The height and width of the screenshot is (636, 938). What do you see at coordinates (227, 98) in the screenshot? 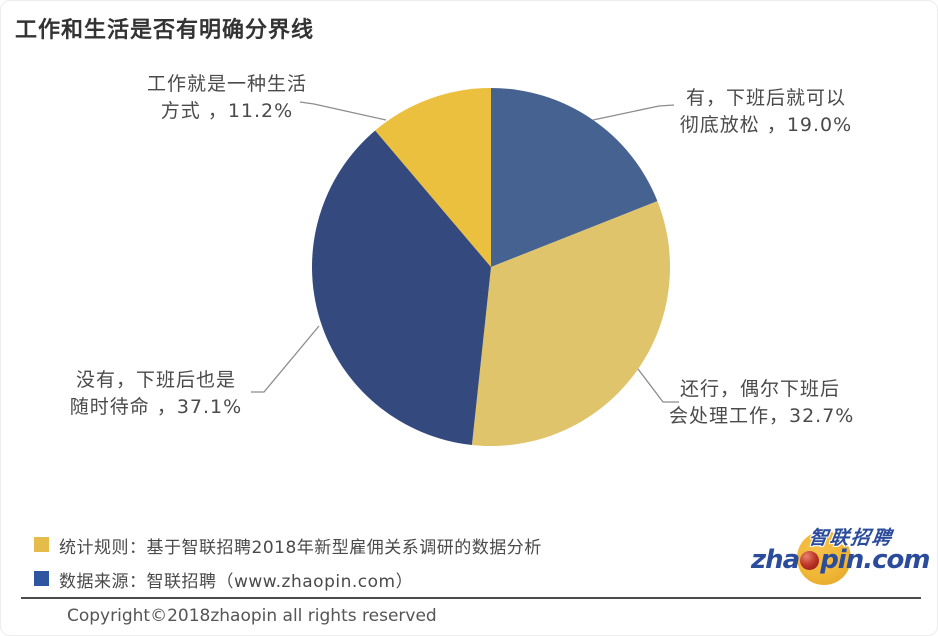
I see `callout-lifestyle: 工作就是一种生活 方式 ，11.2%` at bounding box center [227, 98].